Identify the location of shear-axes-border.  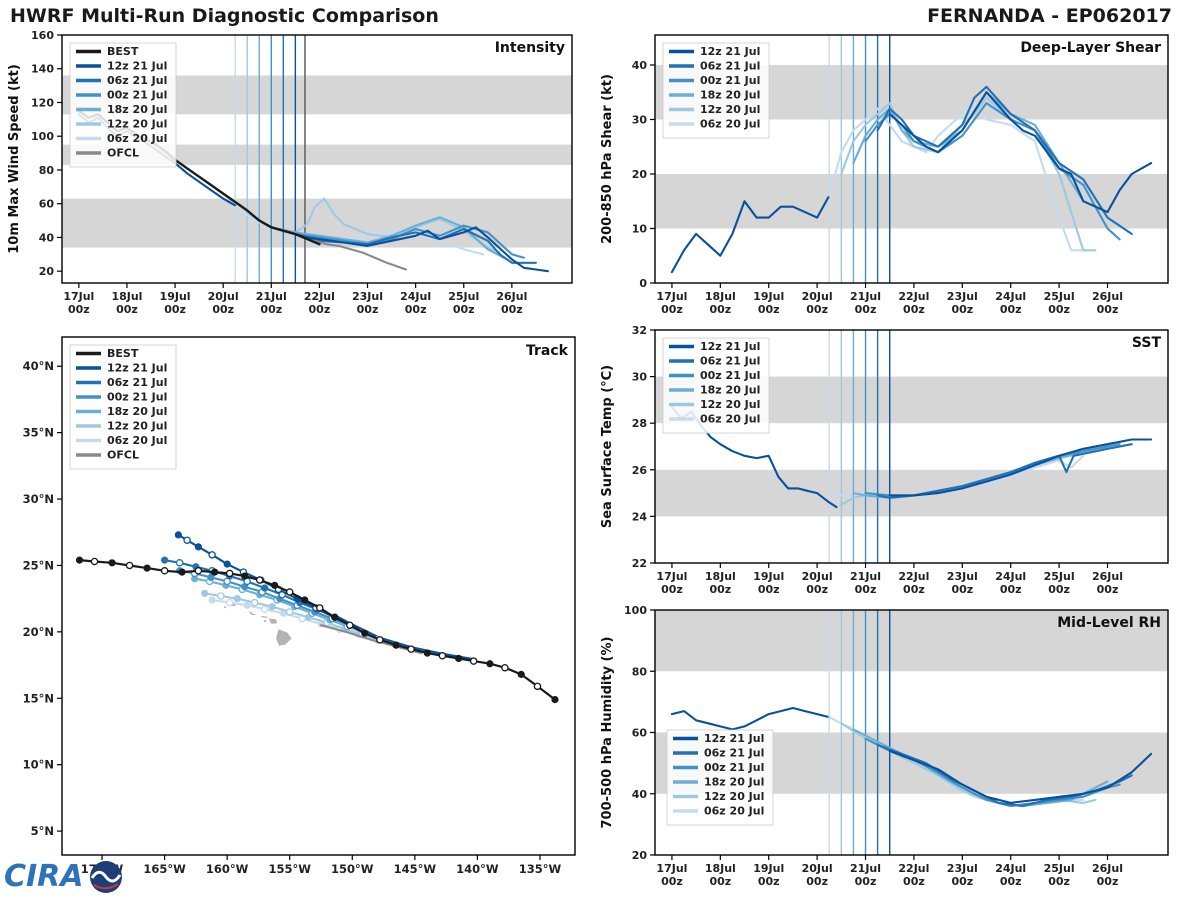
(911, 159).